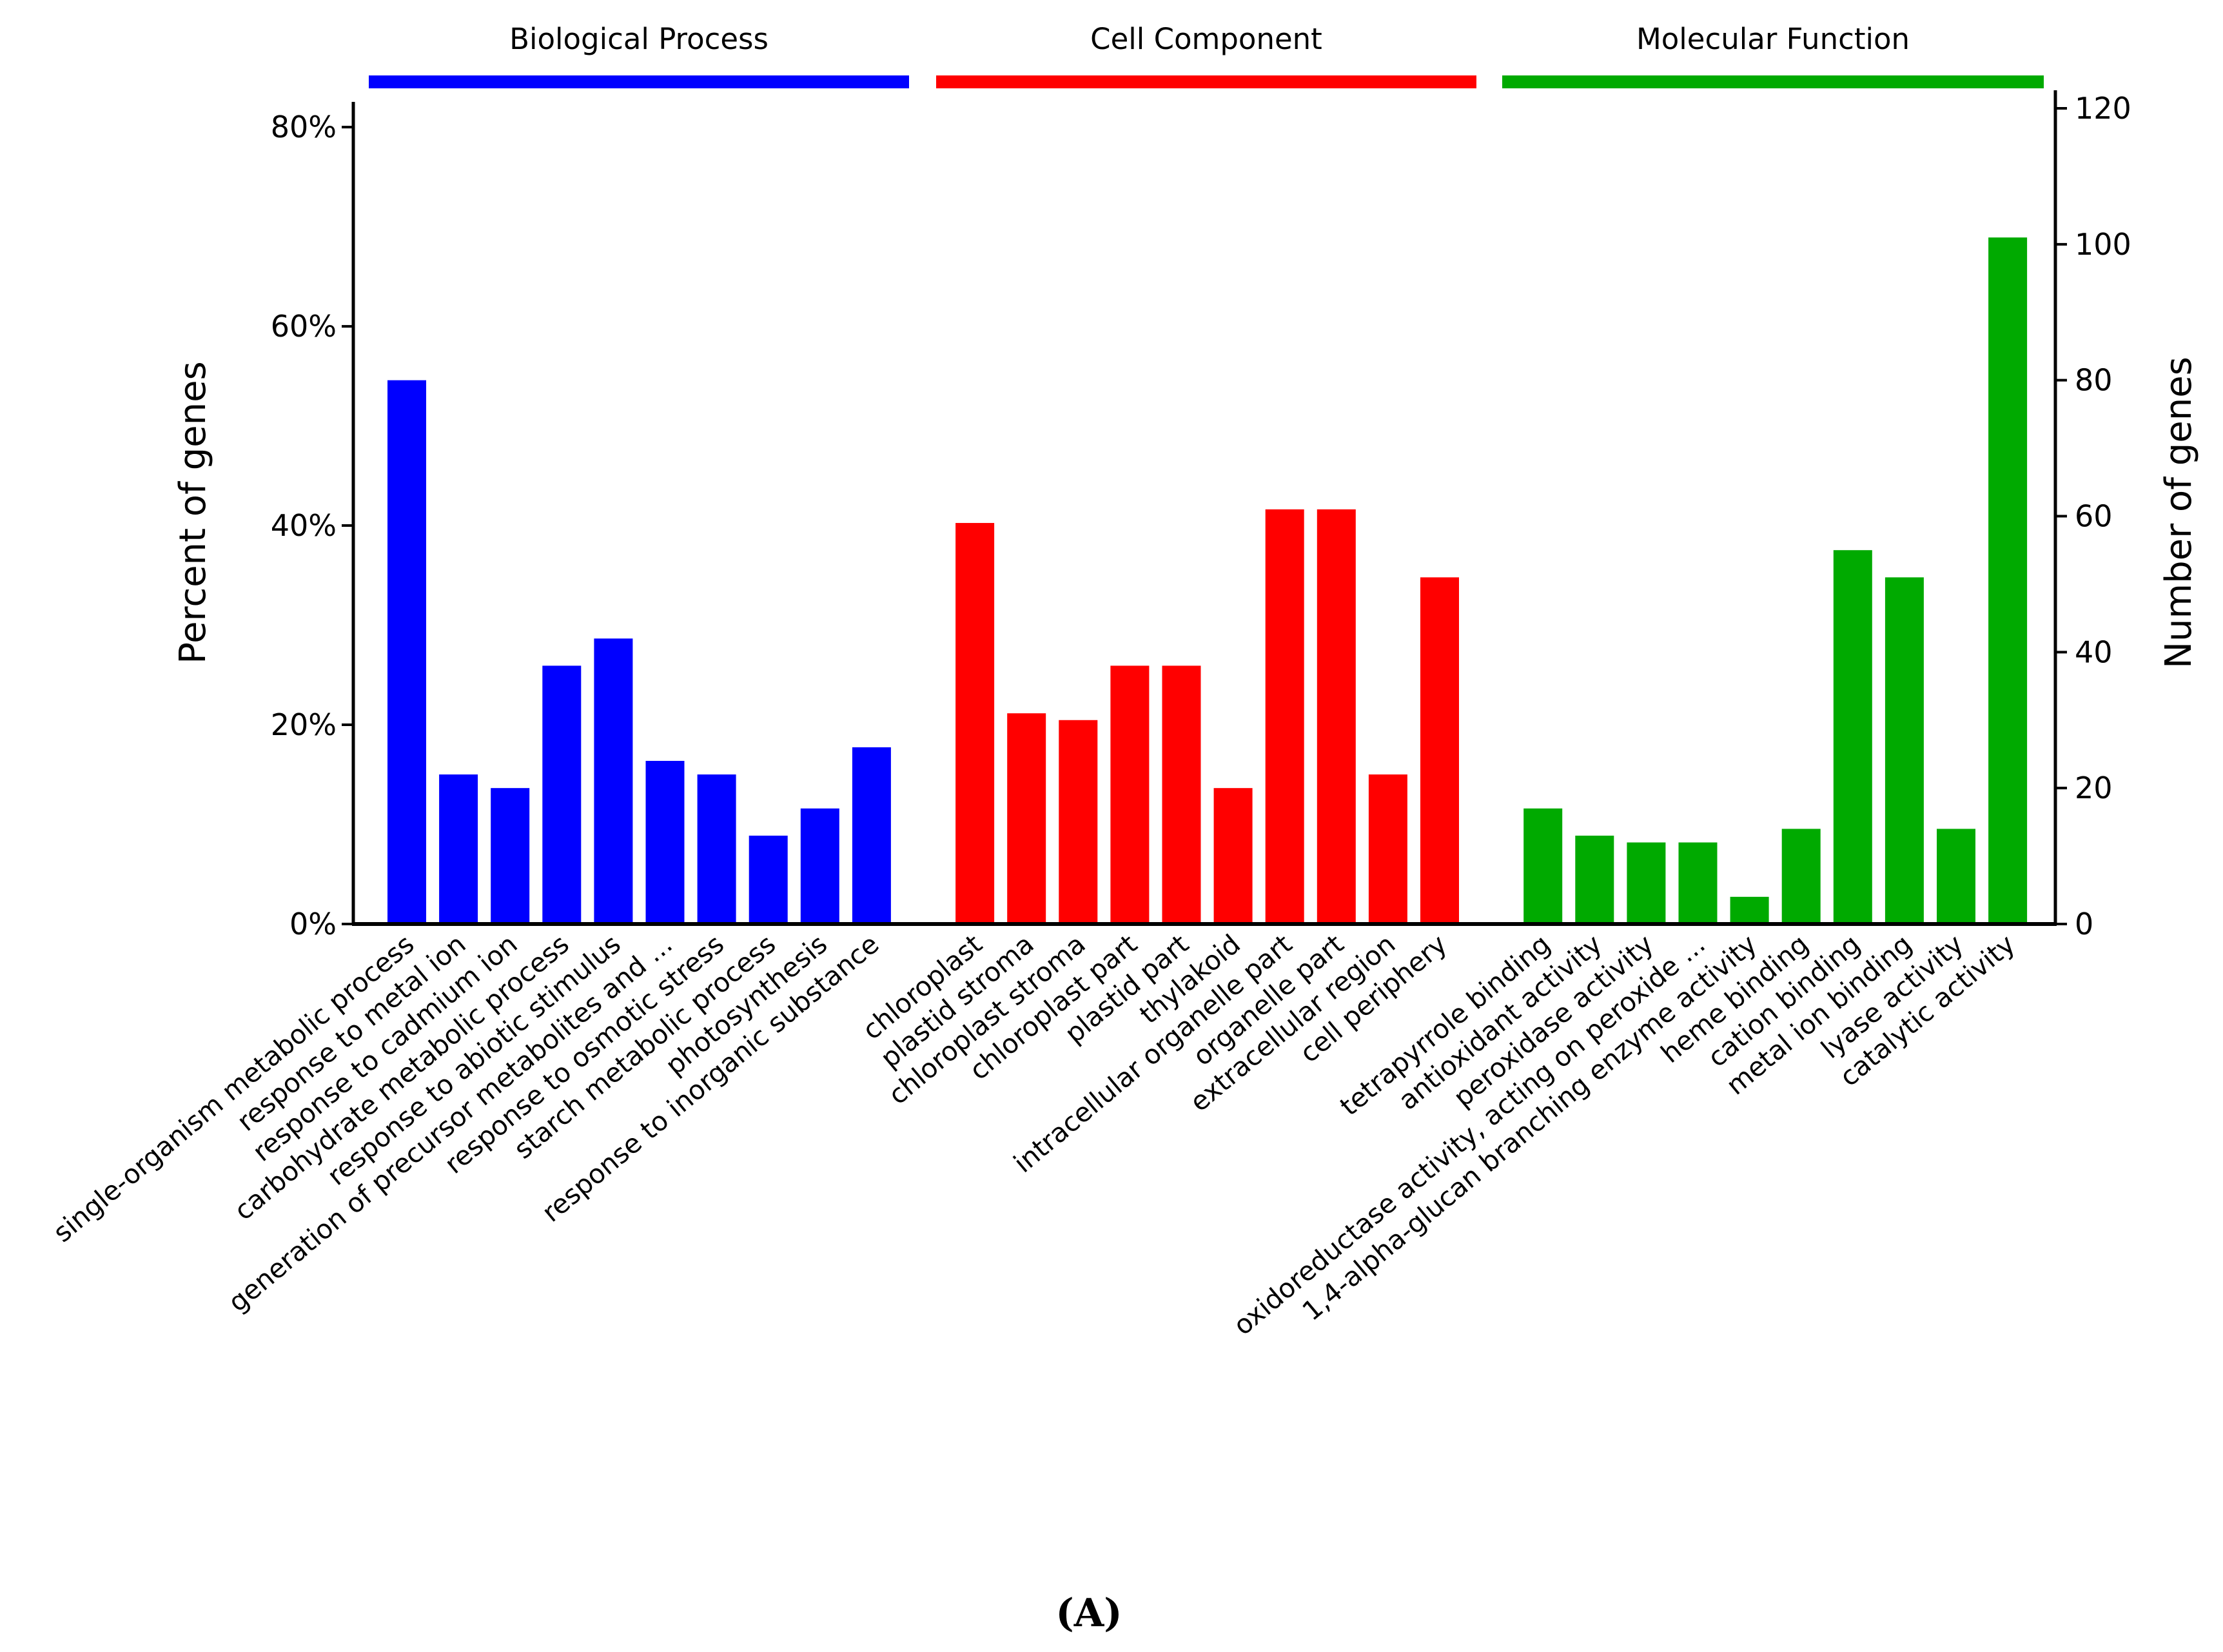  I want to click on left-axis-ticks: 0% 20% 40% 60% 80%, so click(312, 525).